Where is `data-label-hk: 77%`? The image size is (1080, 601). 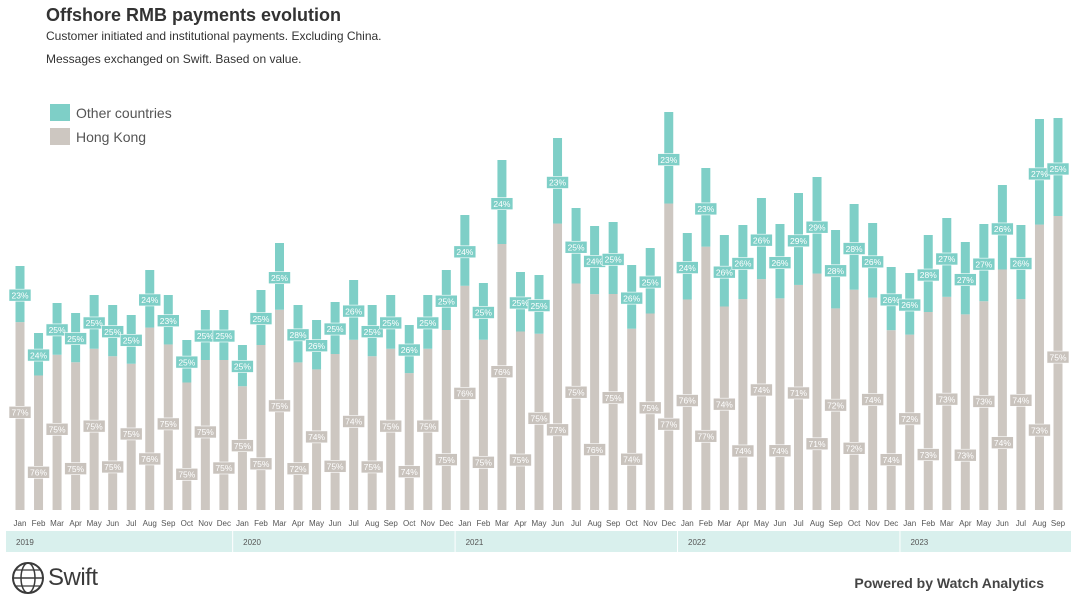
data-label-hk: 77% is located at coordinates (668, 424).